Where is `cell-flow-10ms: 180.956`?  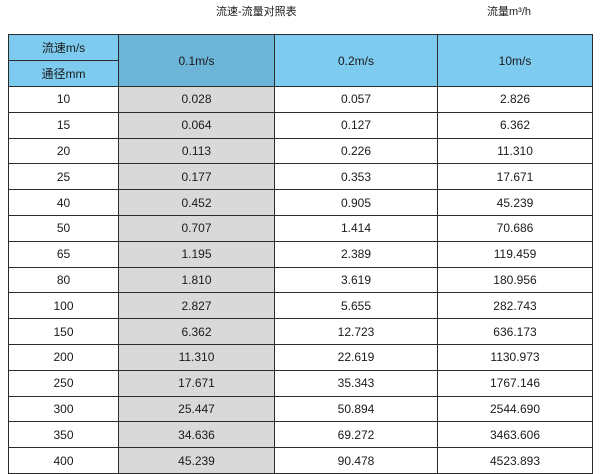
cell-flow-10ms: 180.956 is located at coordinates (515, 280).